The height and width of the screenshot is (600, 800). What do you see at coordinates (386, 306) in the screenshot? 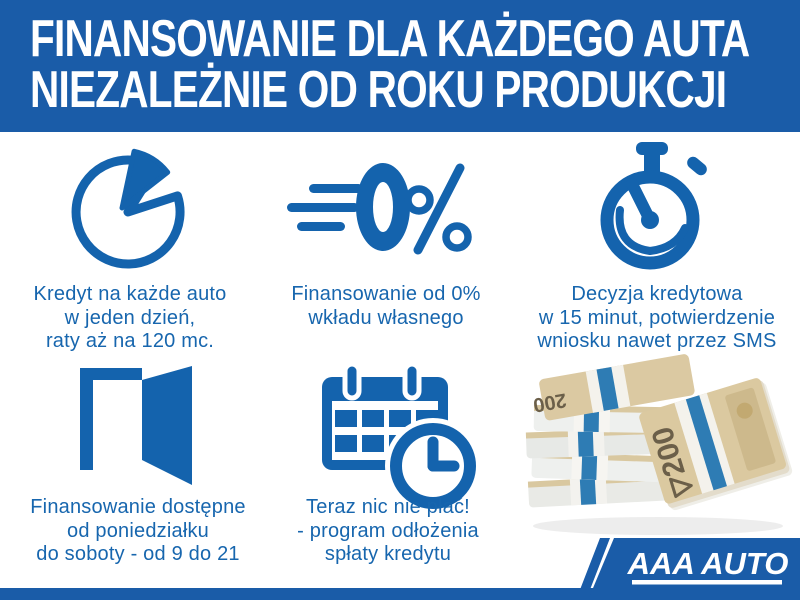
I see `caption-zero-down-payment: Finansowanie od 0% wkładu własnego` at bounding box center [386, 306].